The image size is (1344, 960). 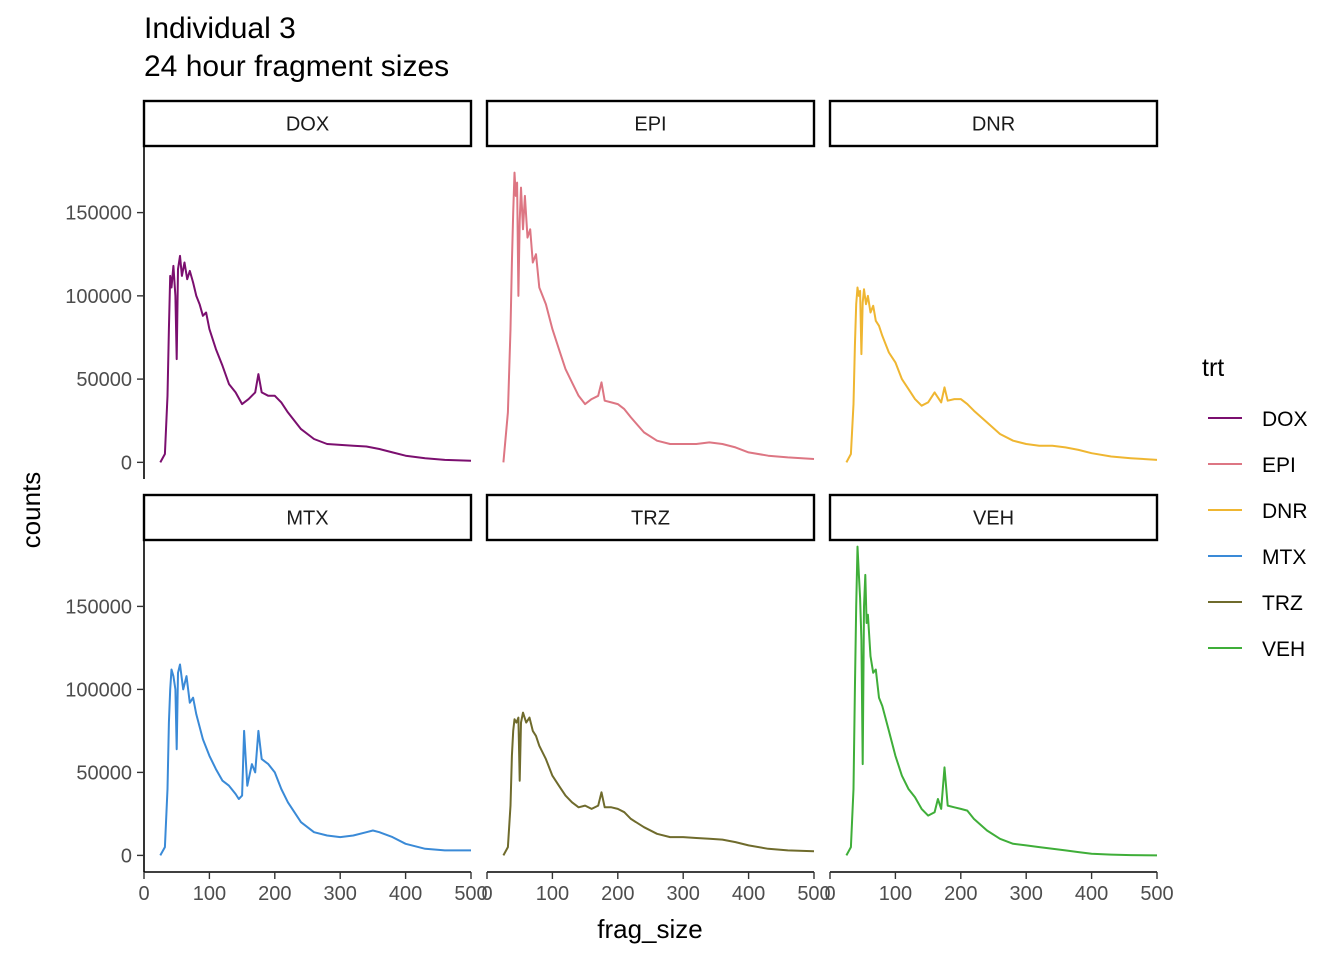 I want to click on series-line-dox, so click(x=315, y=358).